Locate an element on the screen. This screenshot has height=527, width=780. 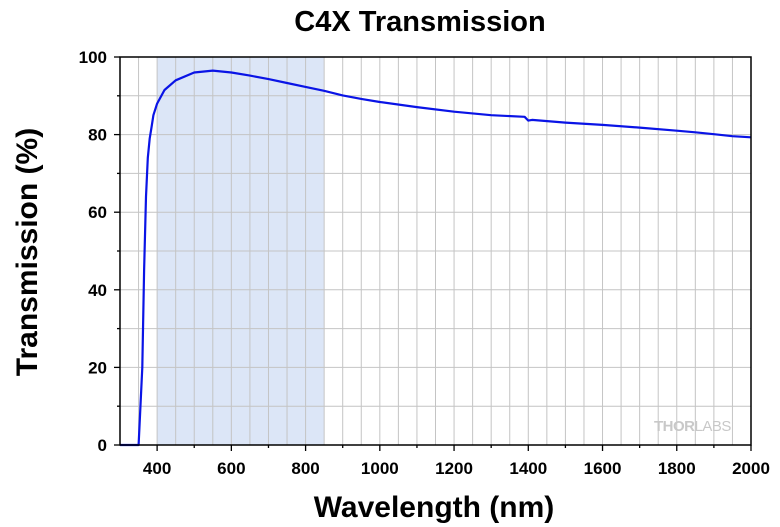
thorlabs-watermark: THORLABS is located at coordinates (693, 426).